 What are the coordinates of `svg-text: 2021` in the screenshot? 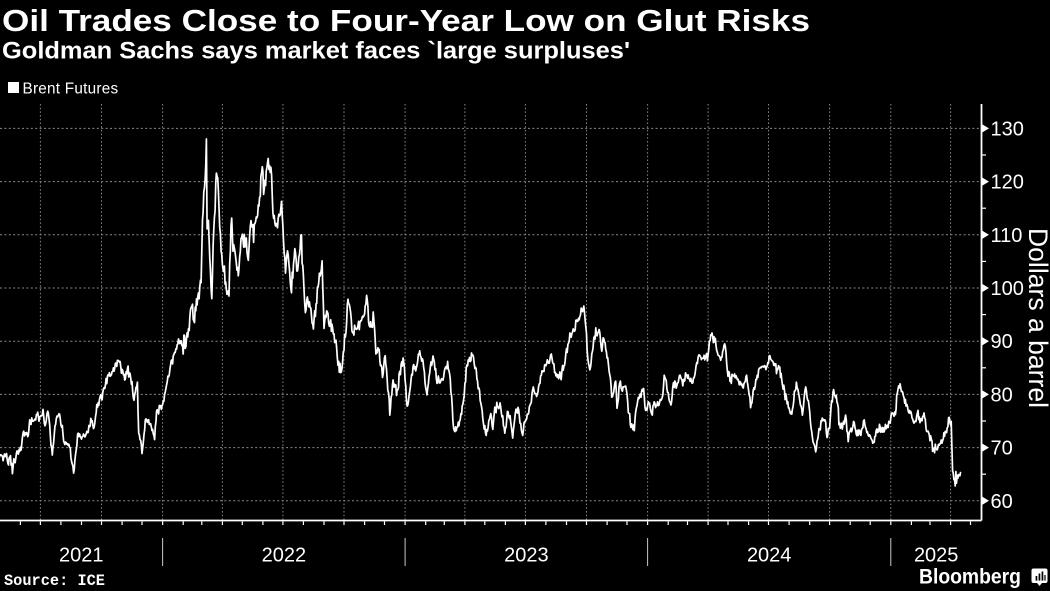 It's located at (81, 556).